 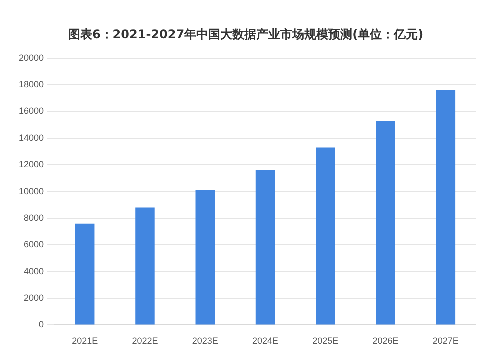 What do you see at coordinates (31, 165) in the screenshot?
I see `y-tick-label: 12000` at bounding box center [31, 165].